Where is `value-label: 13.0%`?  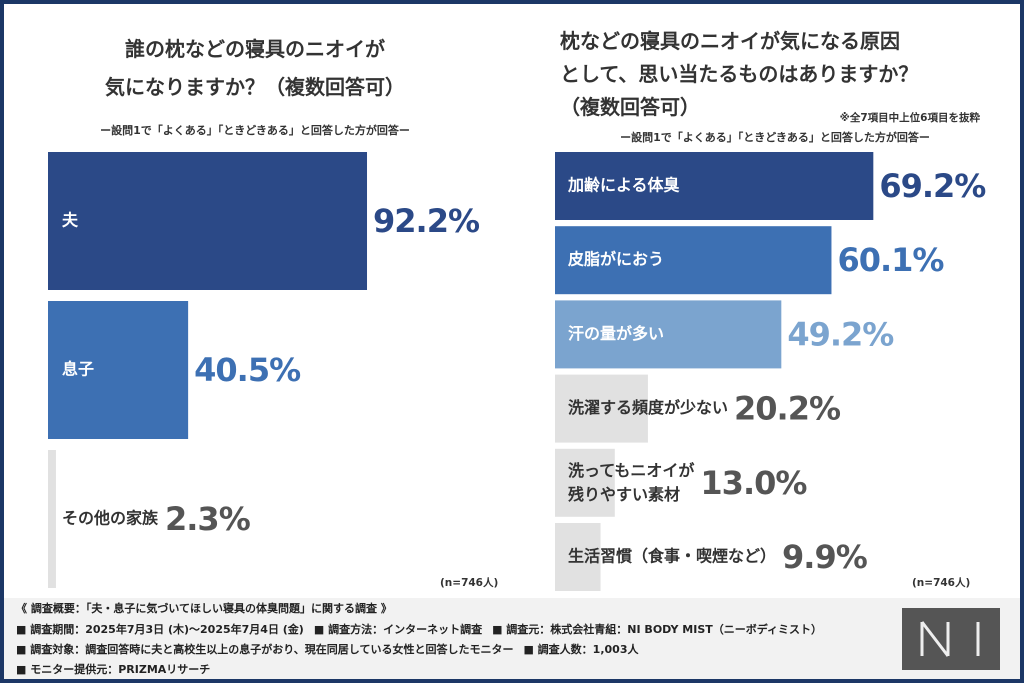
value-label: 13.0% is located at coordinates (753, 483).